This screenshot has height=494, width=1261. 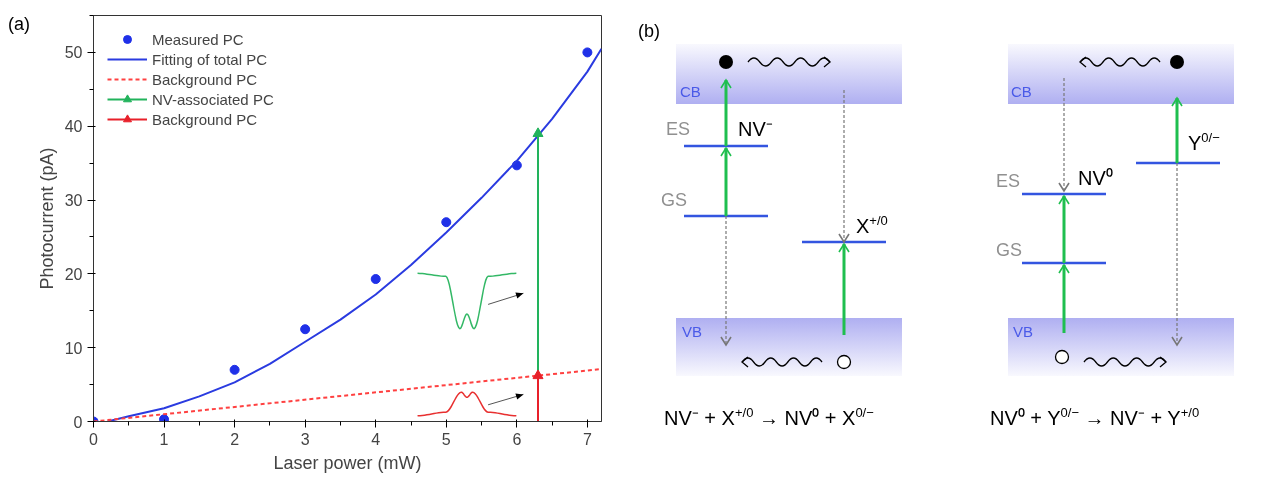 What do you see at coordinates (235, 439) in the screenshot?
I see `x-tick-label: 2` at bounding box center [235, 439].